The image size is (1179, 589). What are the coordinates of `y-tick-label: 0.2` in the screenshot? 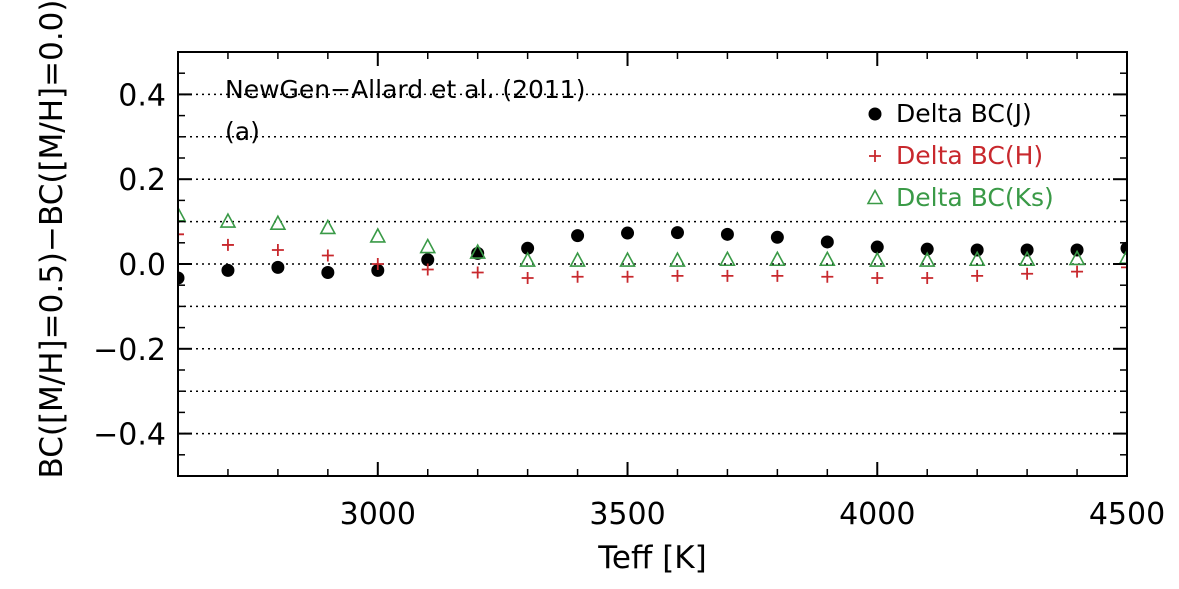 It's located at (142, 180).